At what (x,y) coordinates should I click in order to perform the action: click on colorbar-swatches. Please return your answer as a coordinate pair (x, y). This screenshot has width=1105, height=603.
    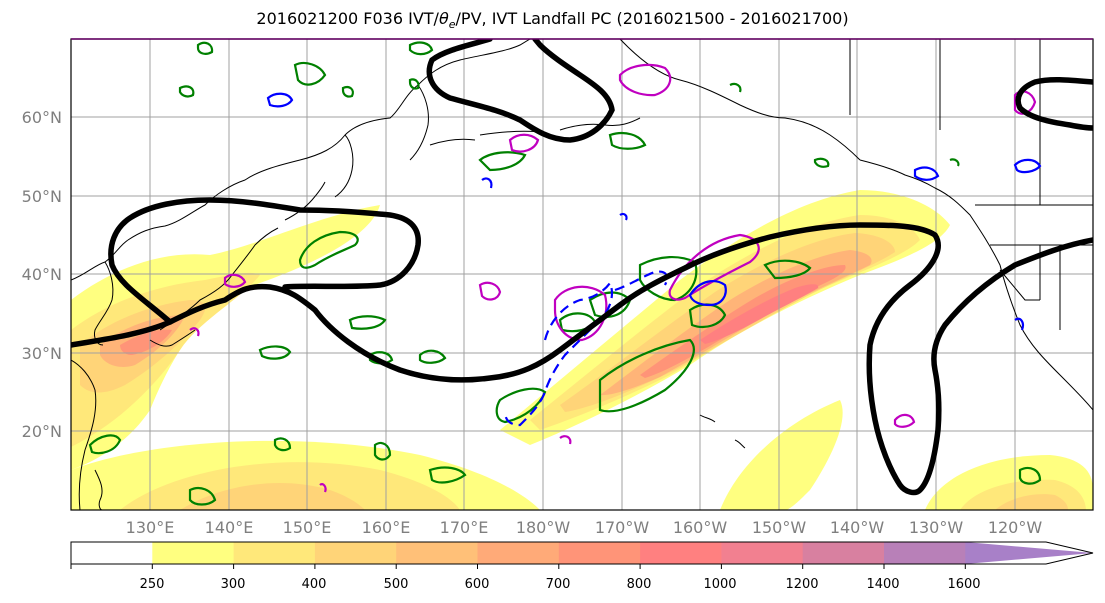
    Looking at the image, I should click on (582, 553).